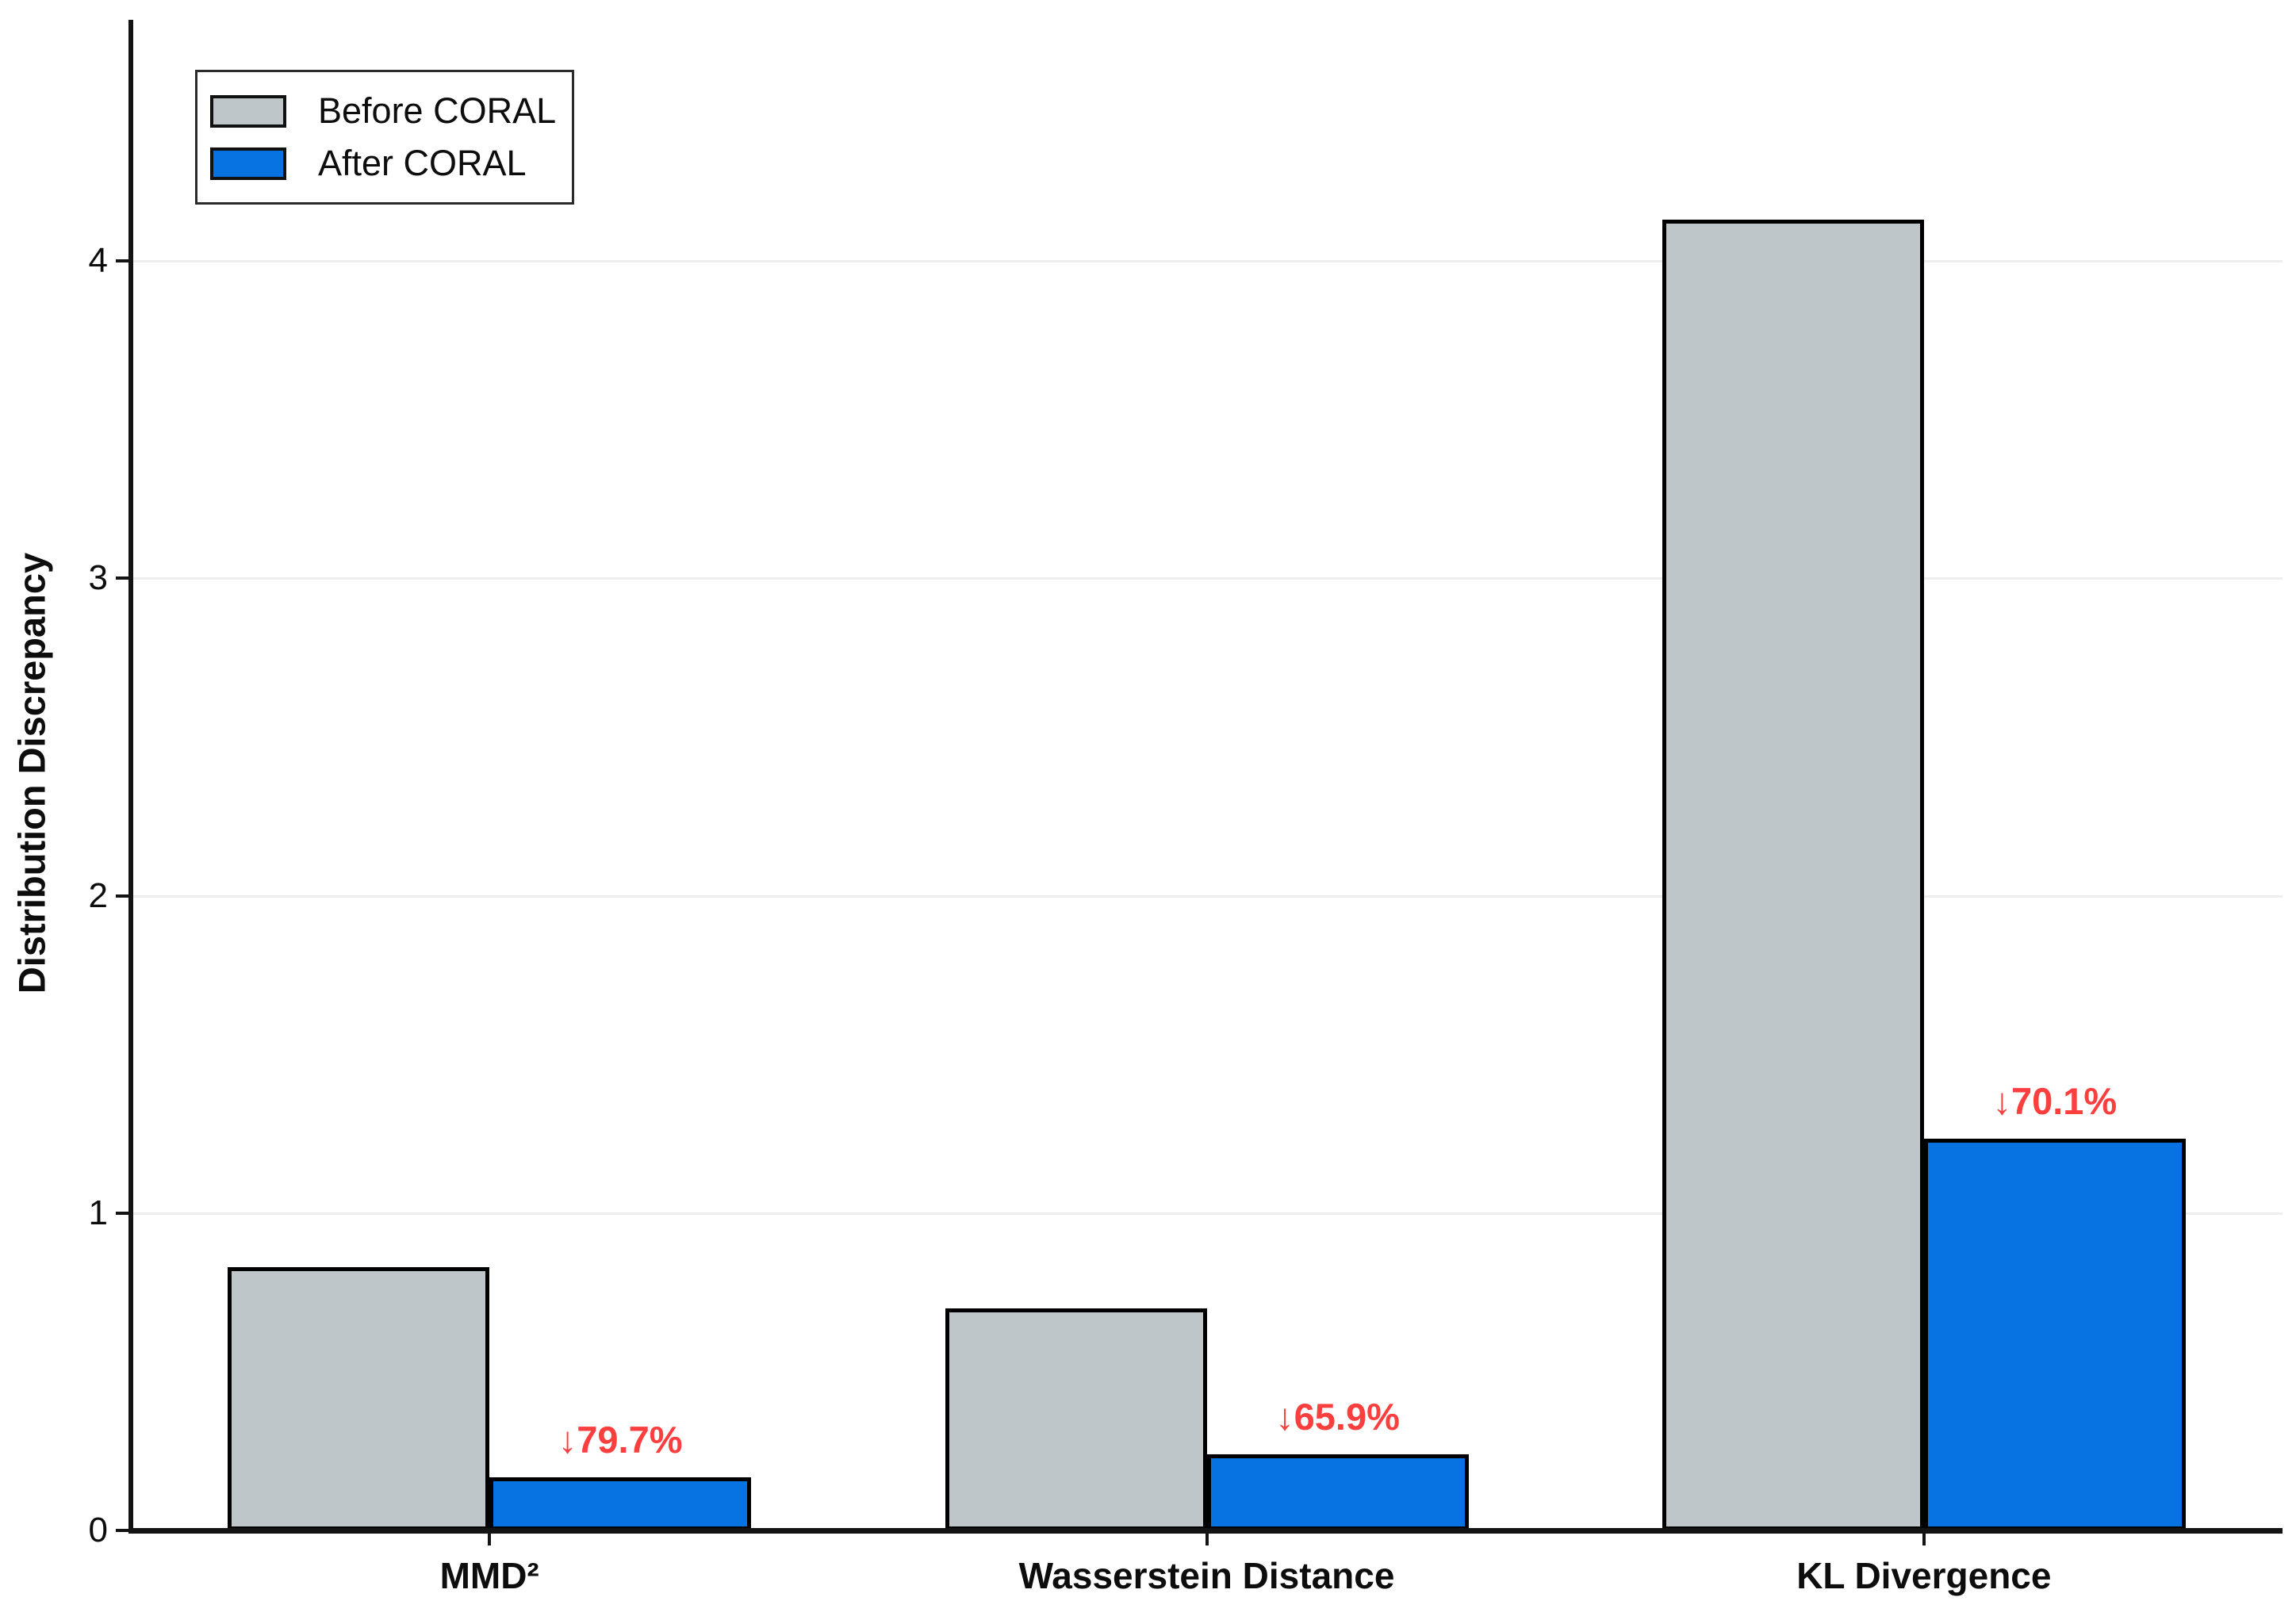  Describe the element at coordinates (359, 1398) in the screenshot. I see `bar-before-coral-mmd` at that location.